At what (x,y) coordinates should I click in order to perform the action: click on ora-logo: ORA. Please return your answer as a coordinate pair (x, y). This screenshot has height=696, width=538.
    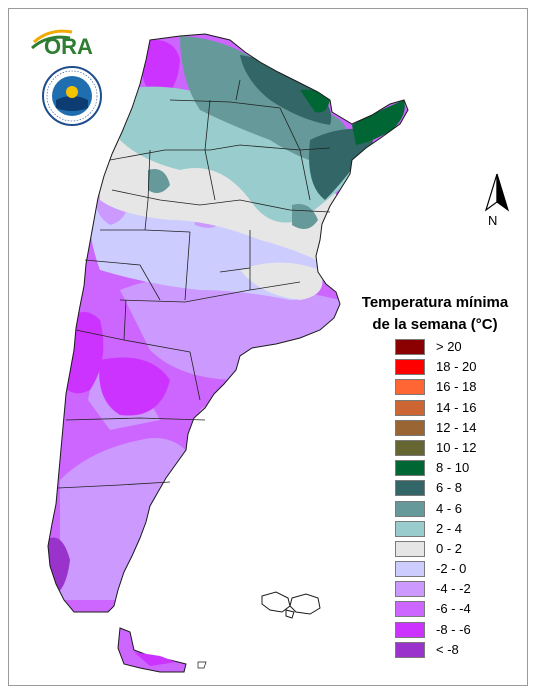
    Looking at the image, I should click on (62, 44).